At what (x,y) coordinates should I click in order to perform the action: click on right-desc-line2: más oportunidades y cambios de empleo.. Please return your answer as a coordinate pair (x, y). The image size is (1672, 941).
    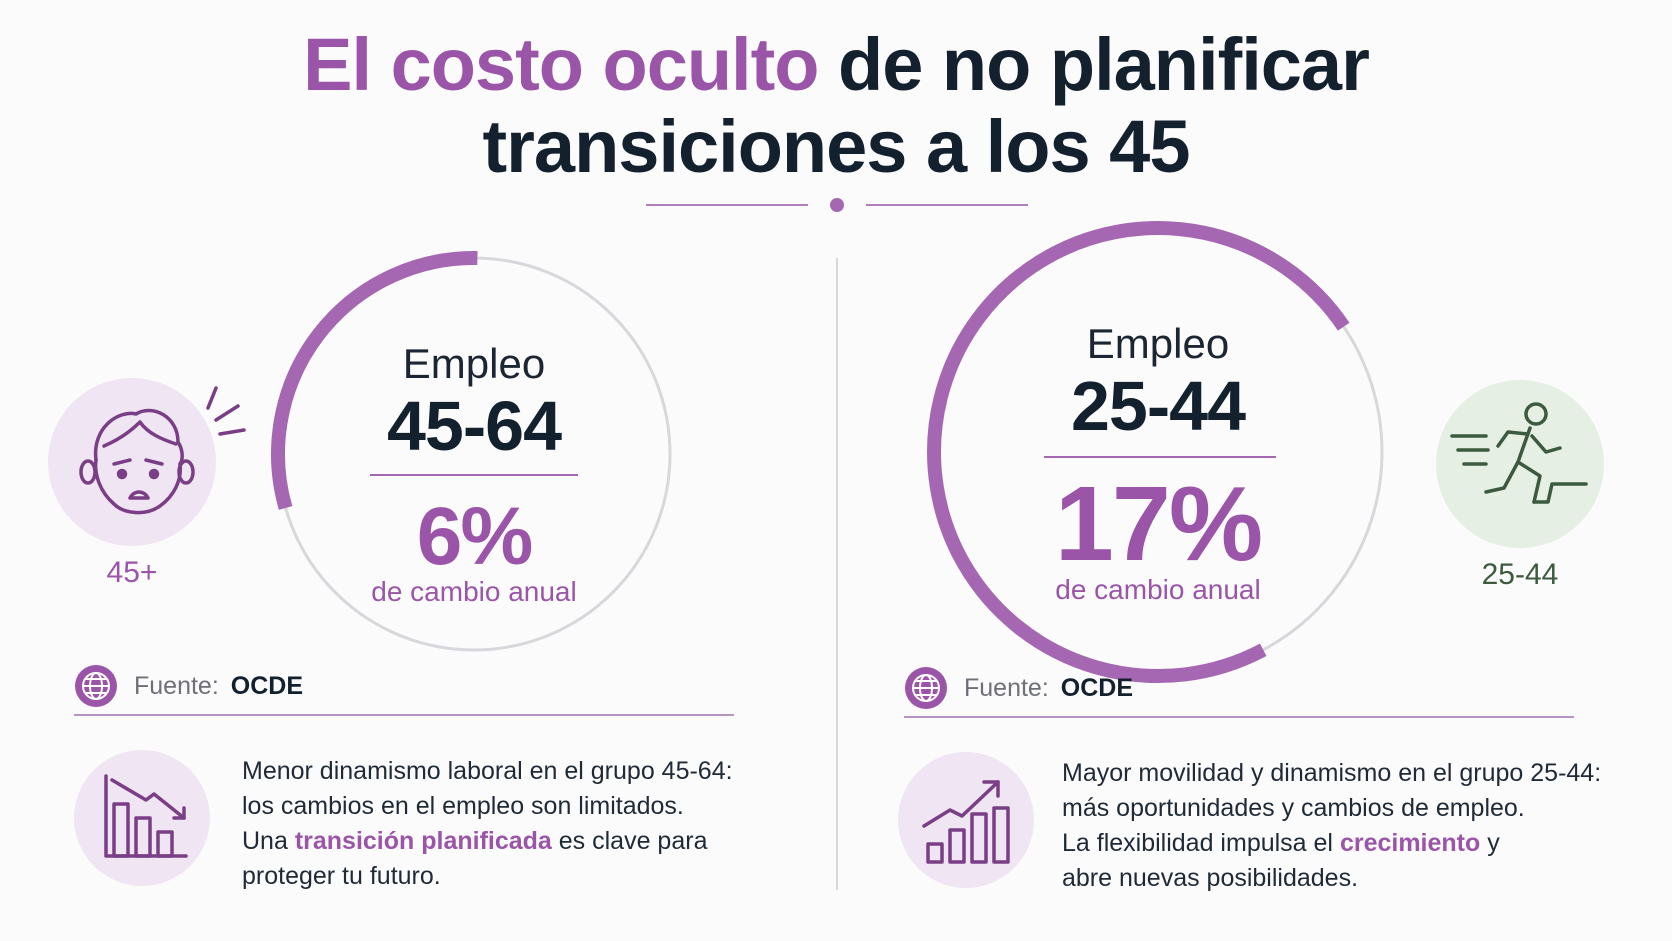
    Looking at the image, I should click on (1293, 808).